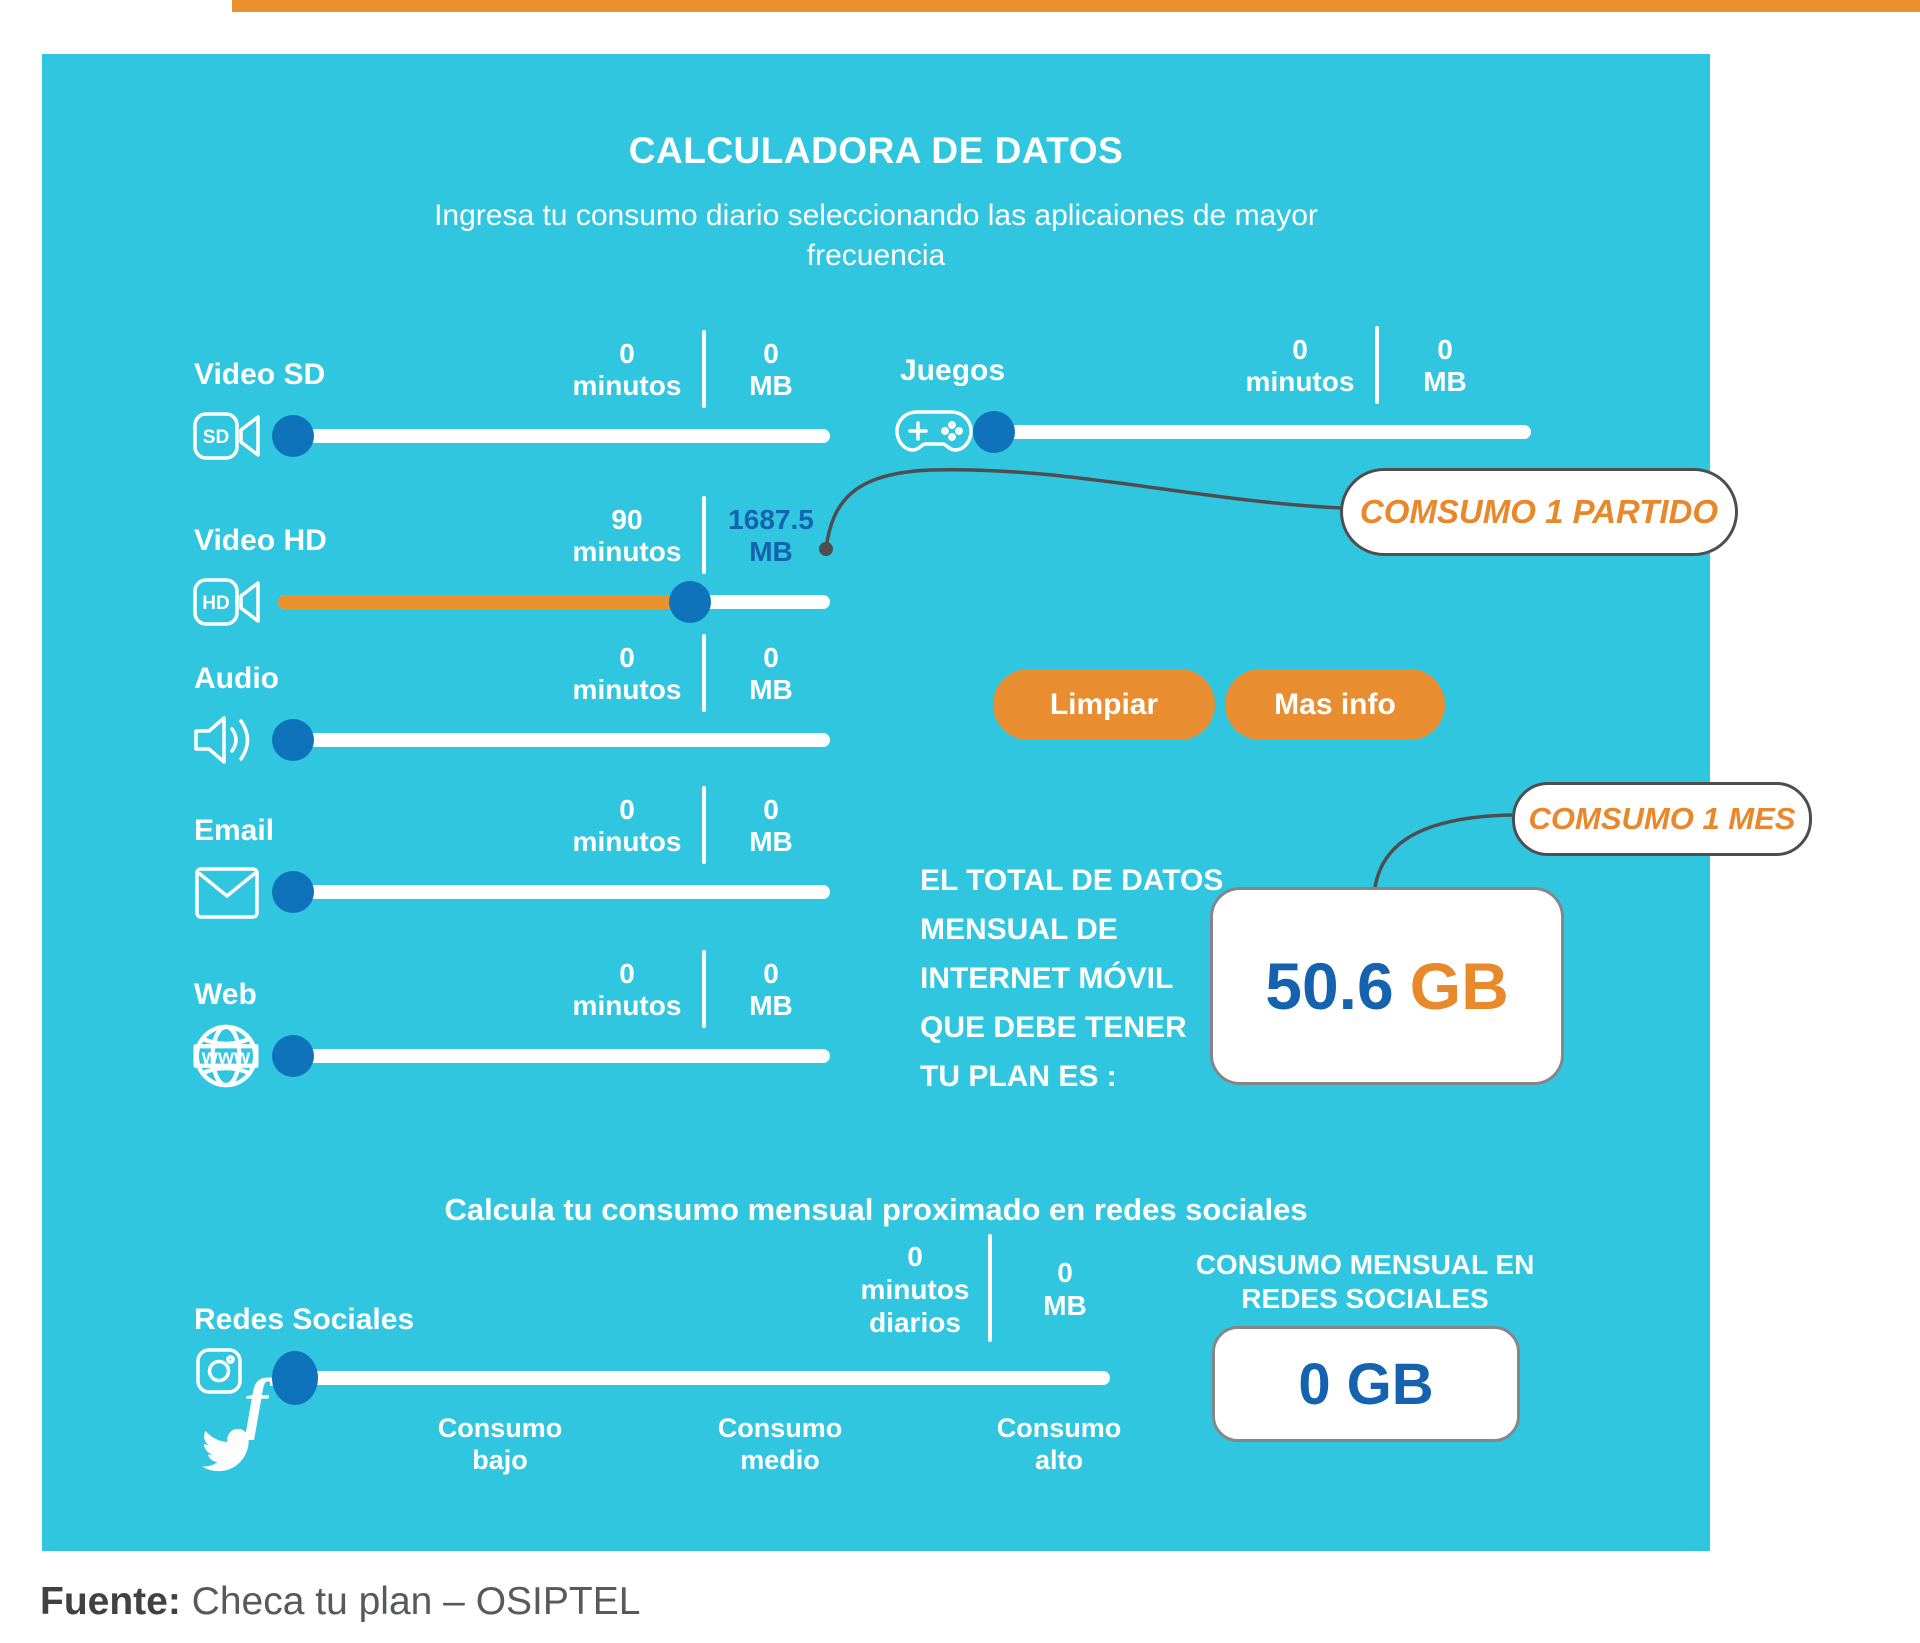  I want to click on total-line: INTERNET MÓVIL, so click(1047, 978).